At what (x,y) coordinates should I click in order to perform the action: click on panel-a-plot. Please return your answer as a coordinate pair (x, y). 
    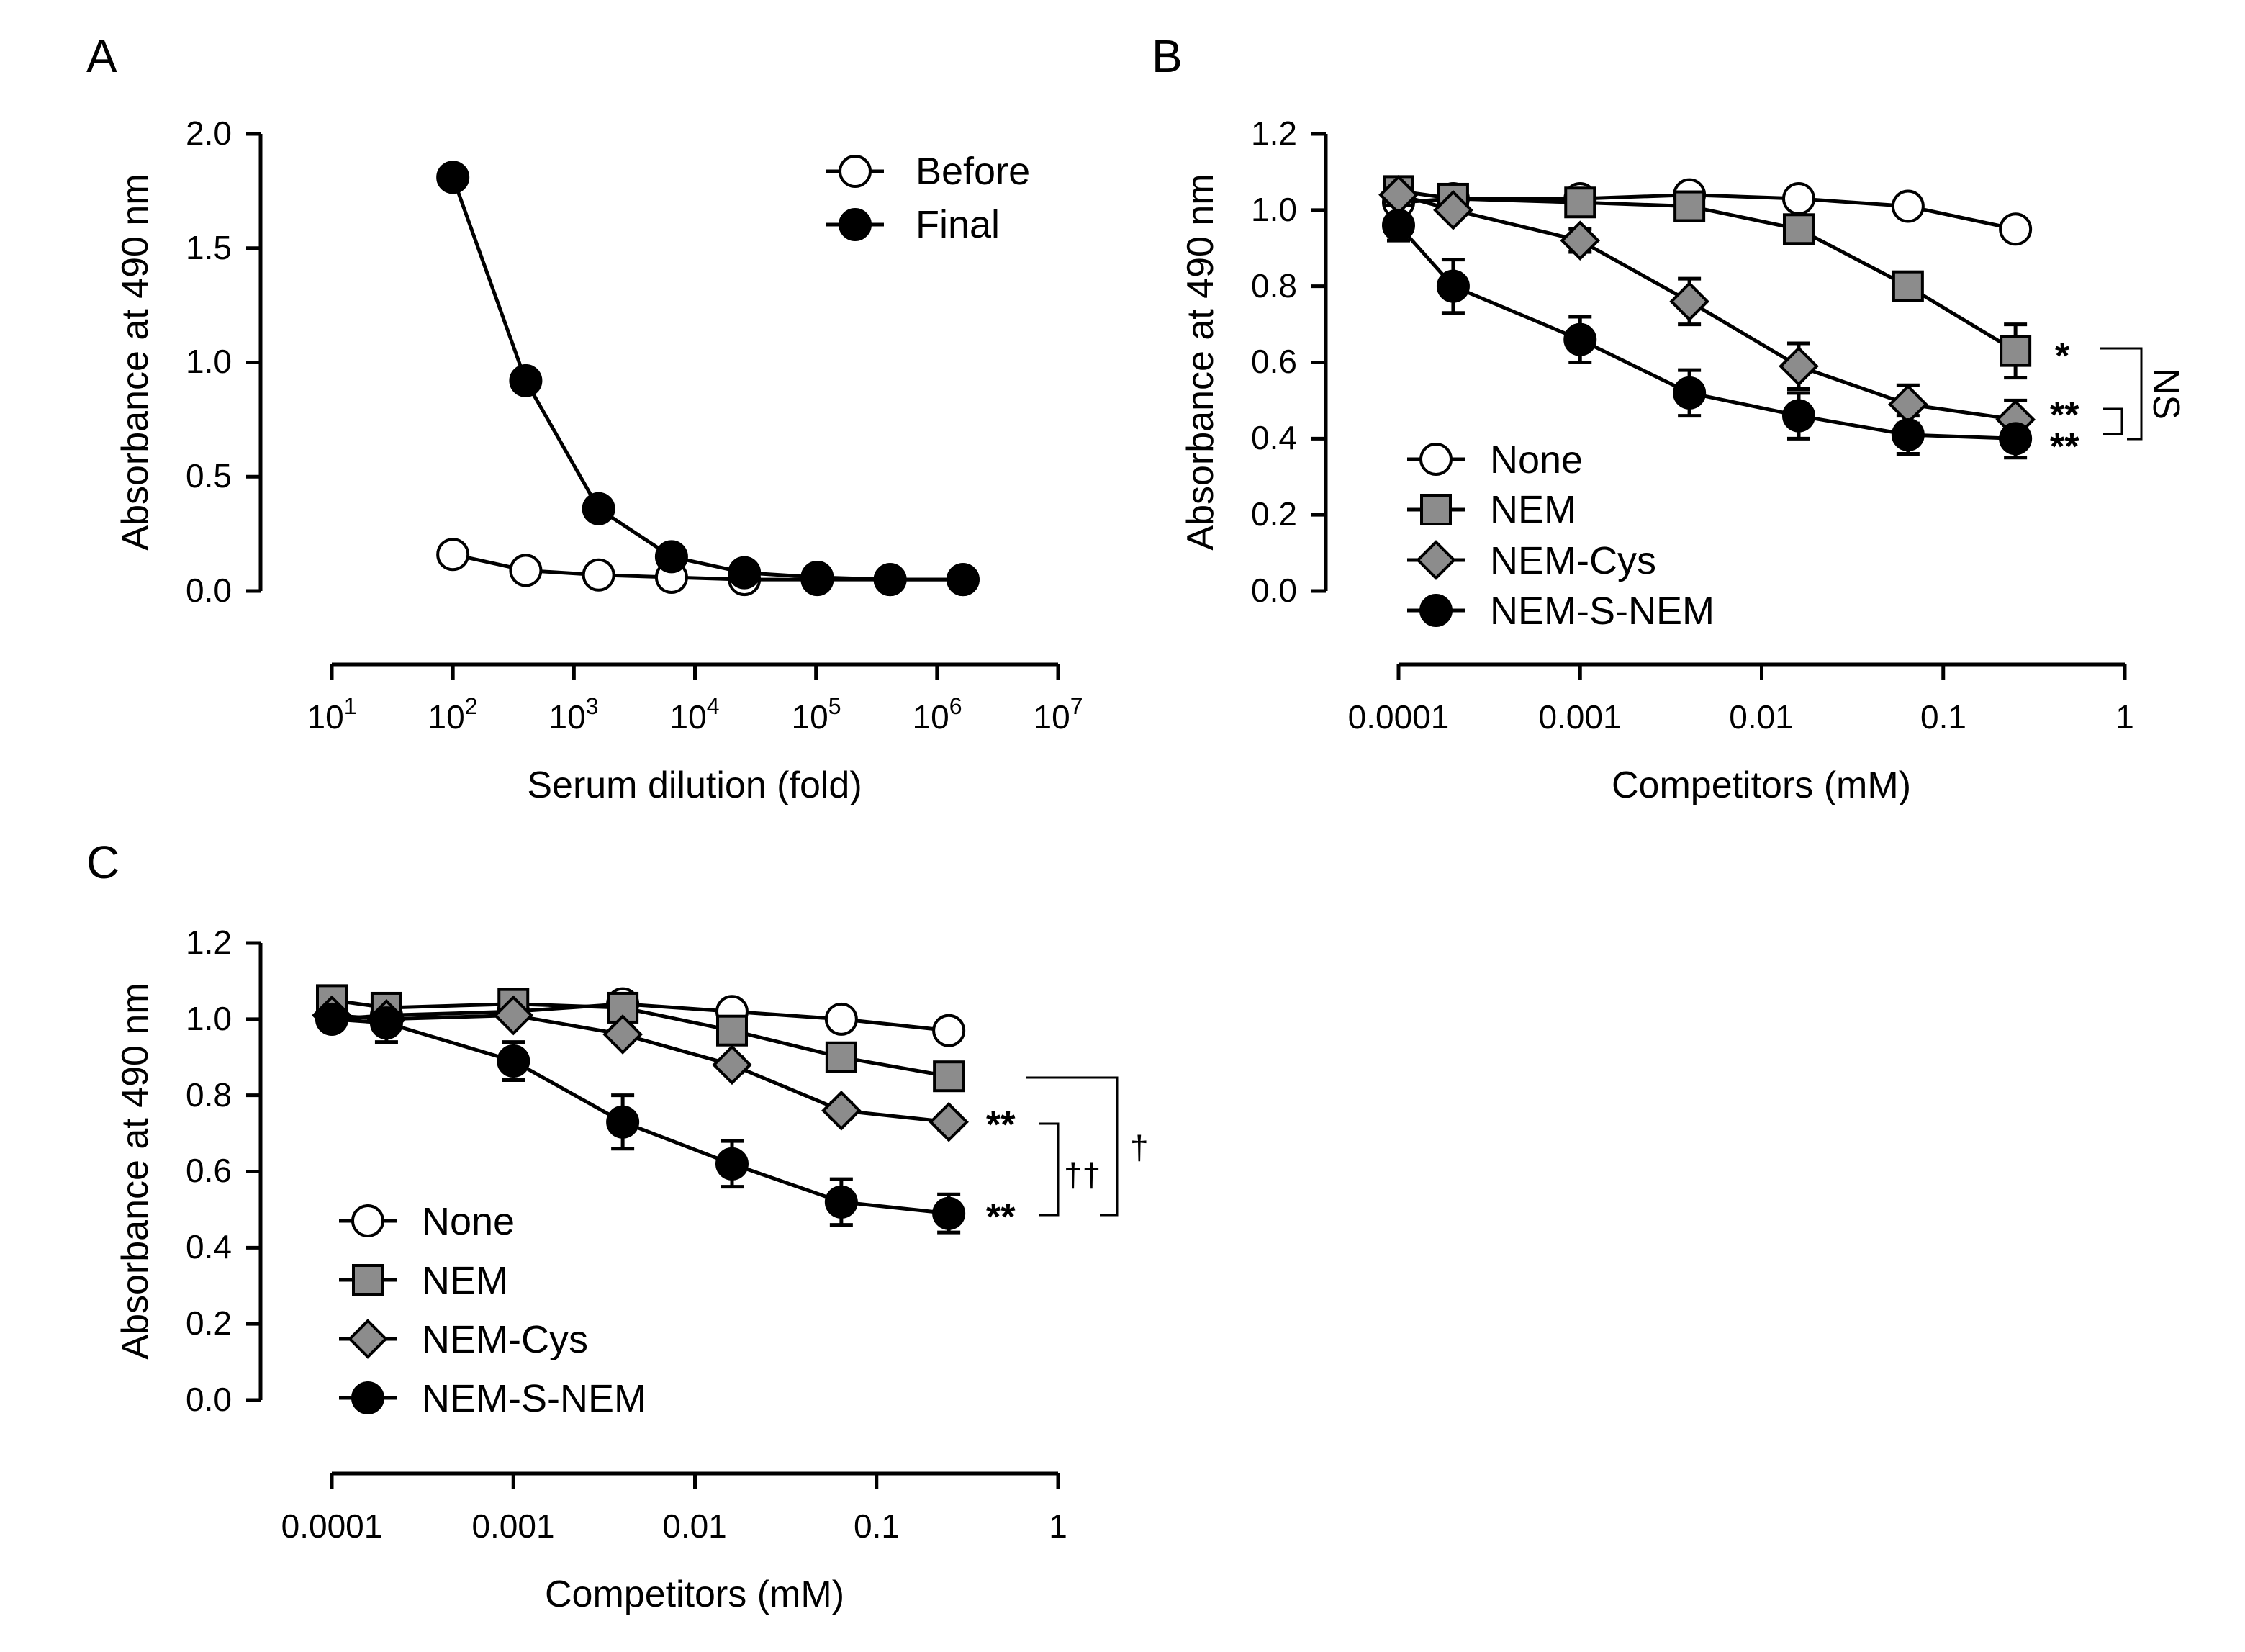
    Looking at the image, I should click on (653, 406).